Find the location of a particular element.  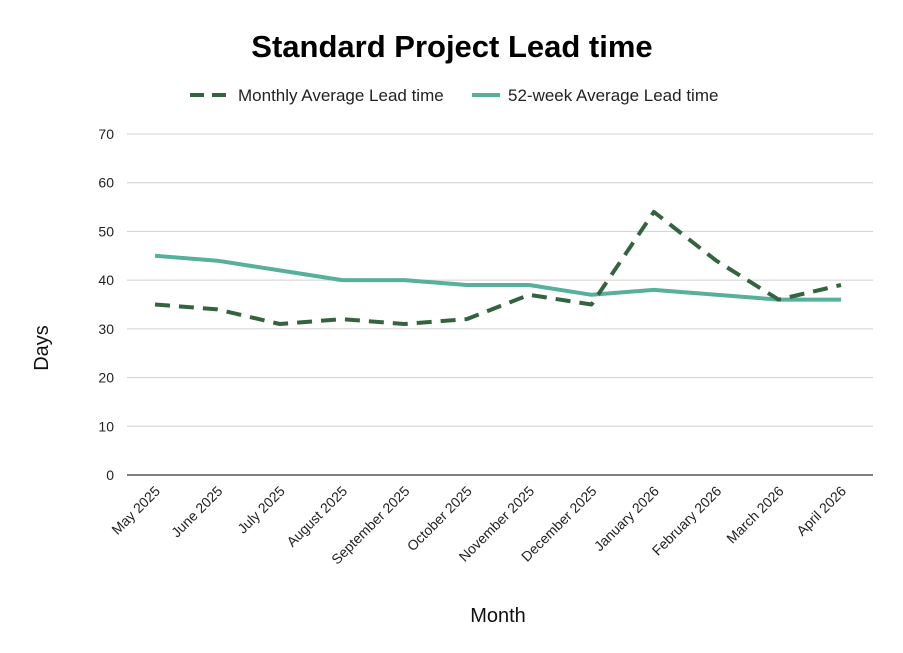

y-tick-label: 10 is located at coordinates (106, 426).